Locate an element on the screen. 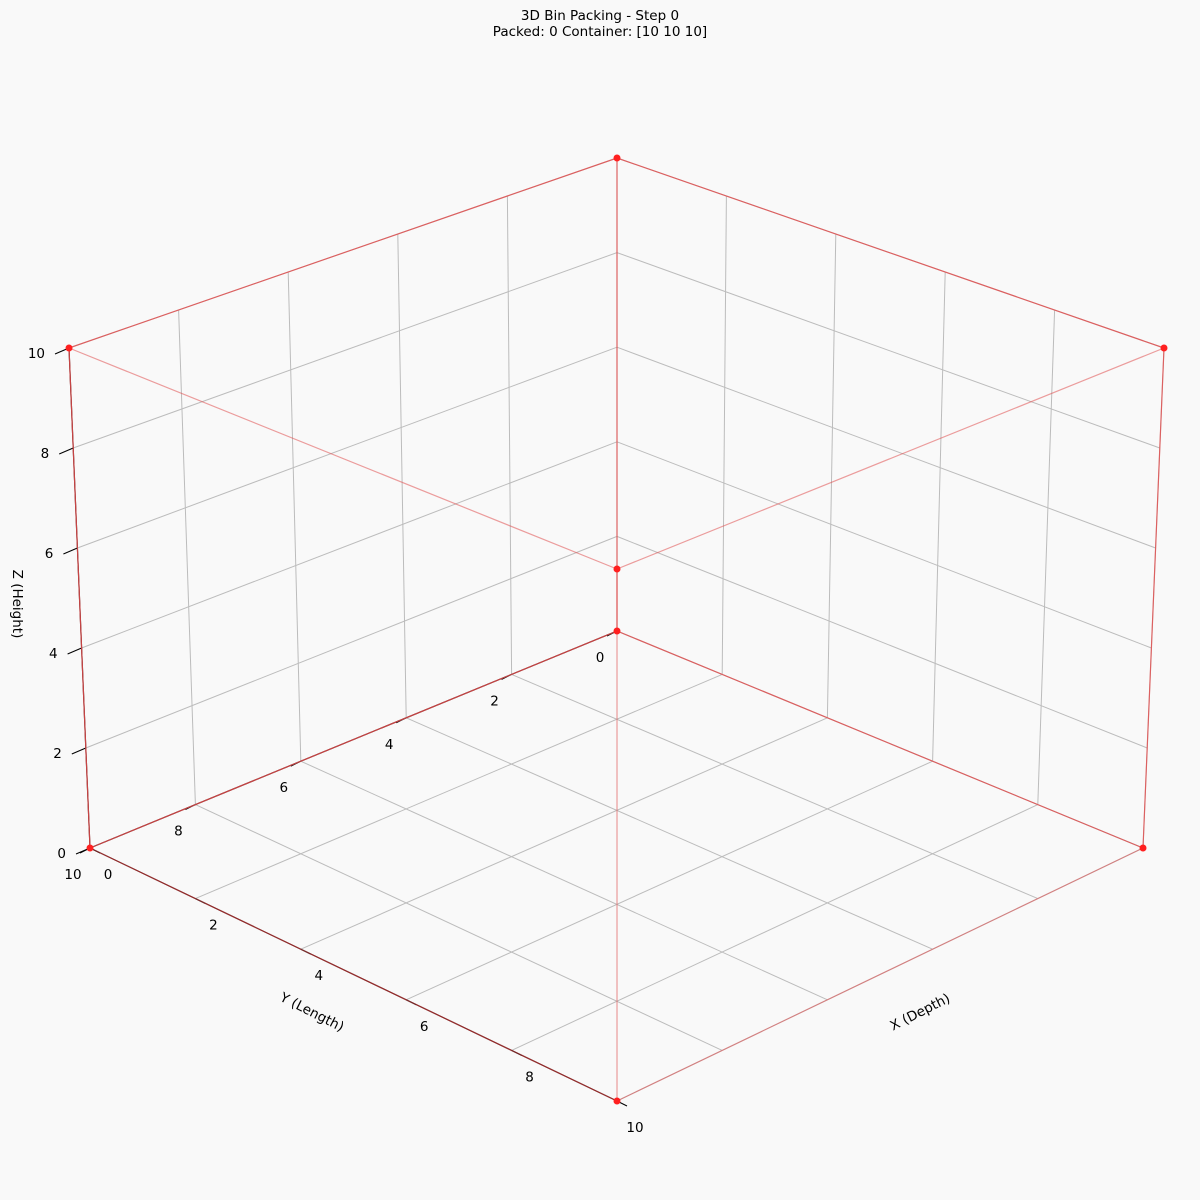 This screenshot has height=1200, width=1200. z-tick-label: 10 is located at coordinates (36, 354).